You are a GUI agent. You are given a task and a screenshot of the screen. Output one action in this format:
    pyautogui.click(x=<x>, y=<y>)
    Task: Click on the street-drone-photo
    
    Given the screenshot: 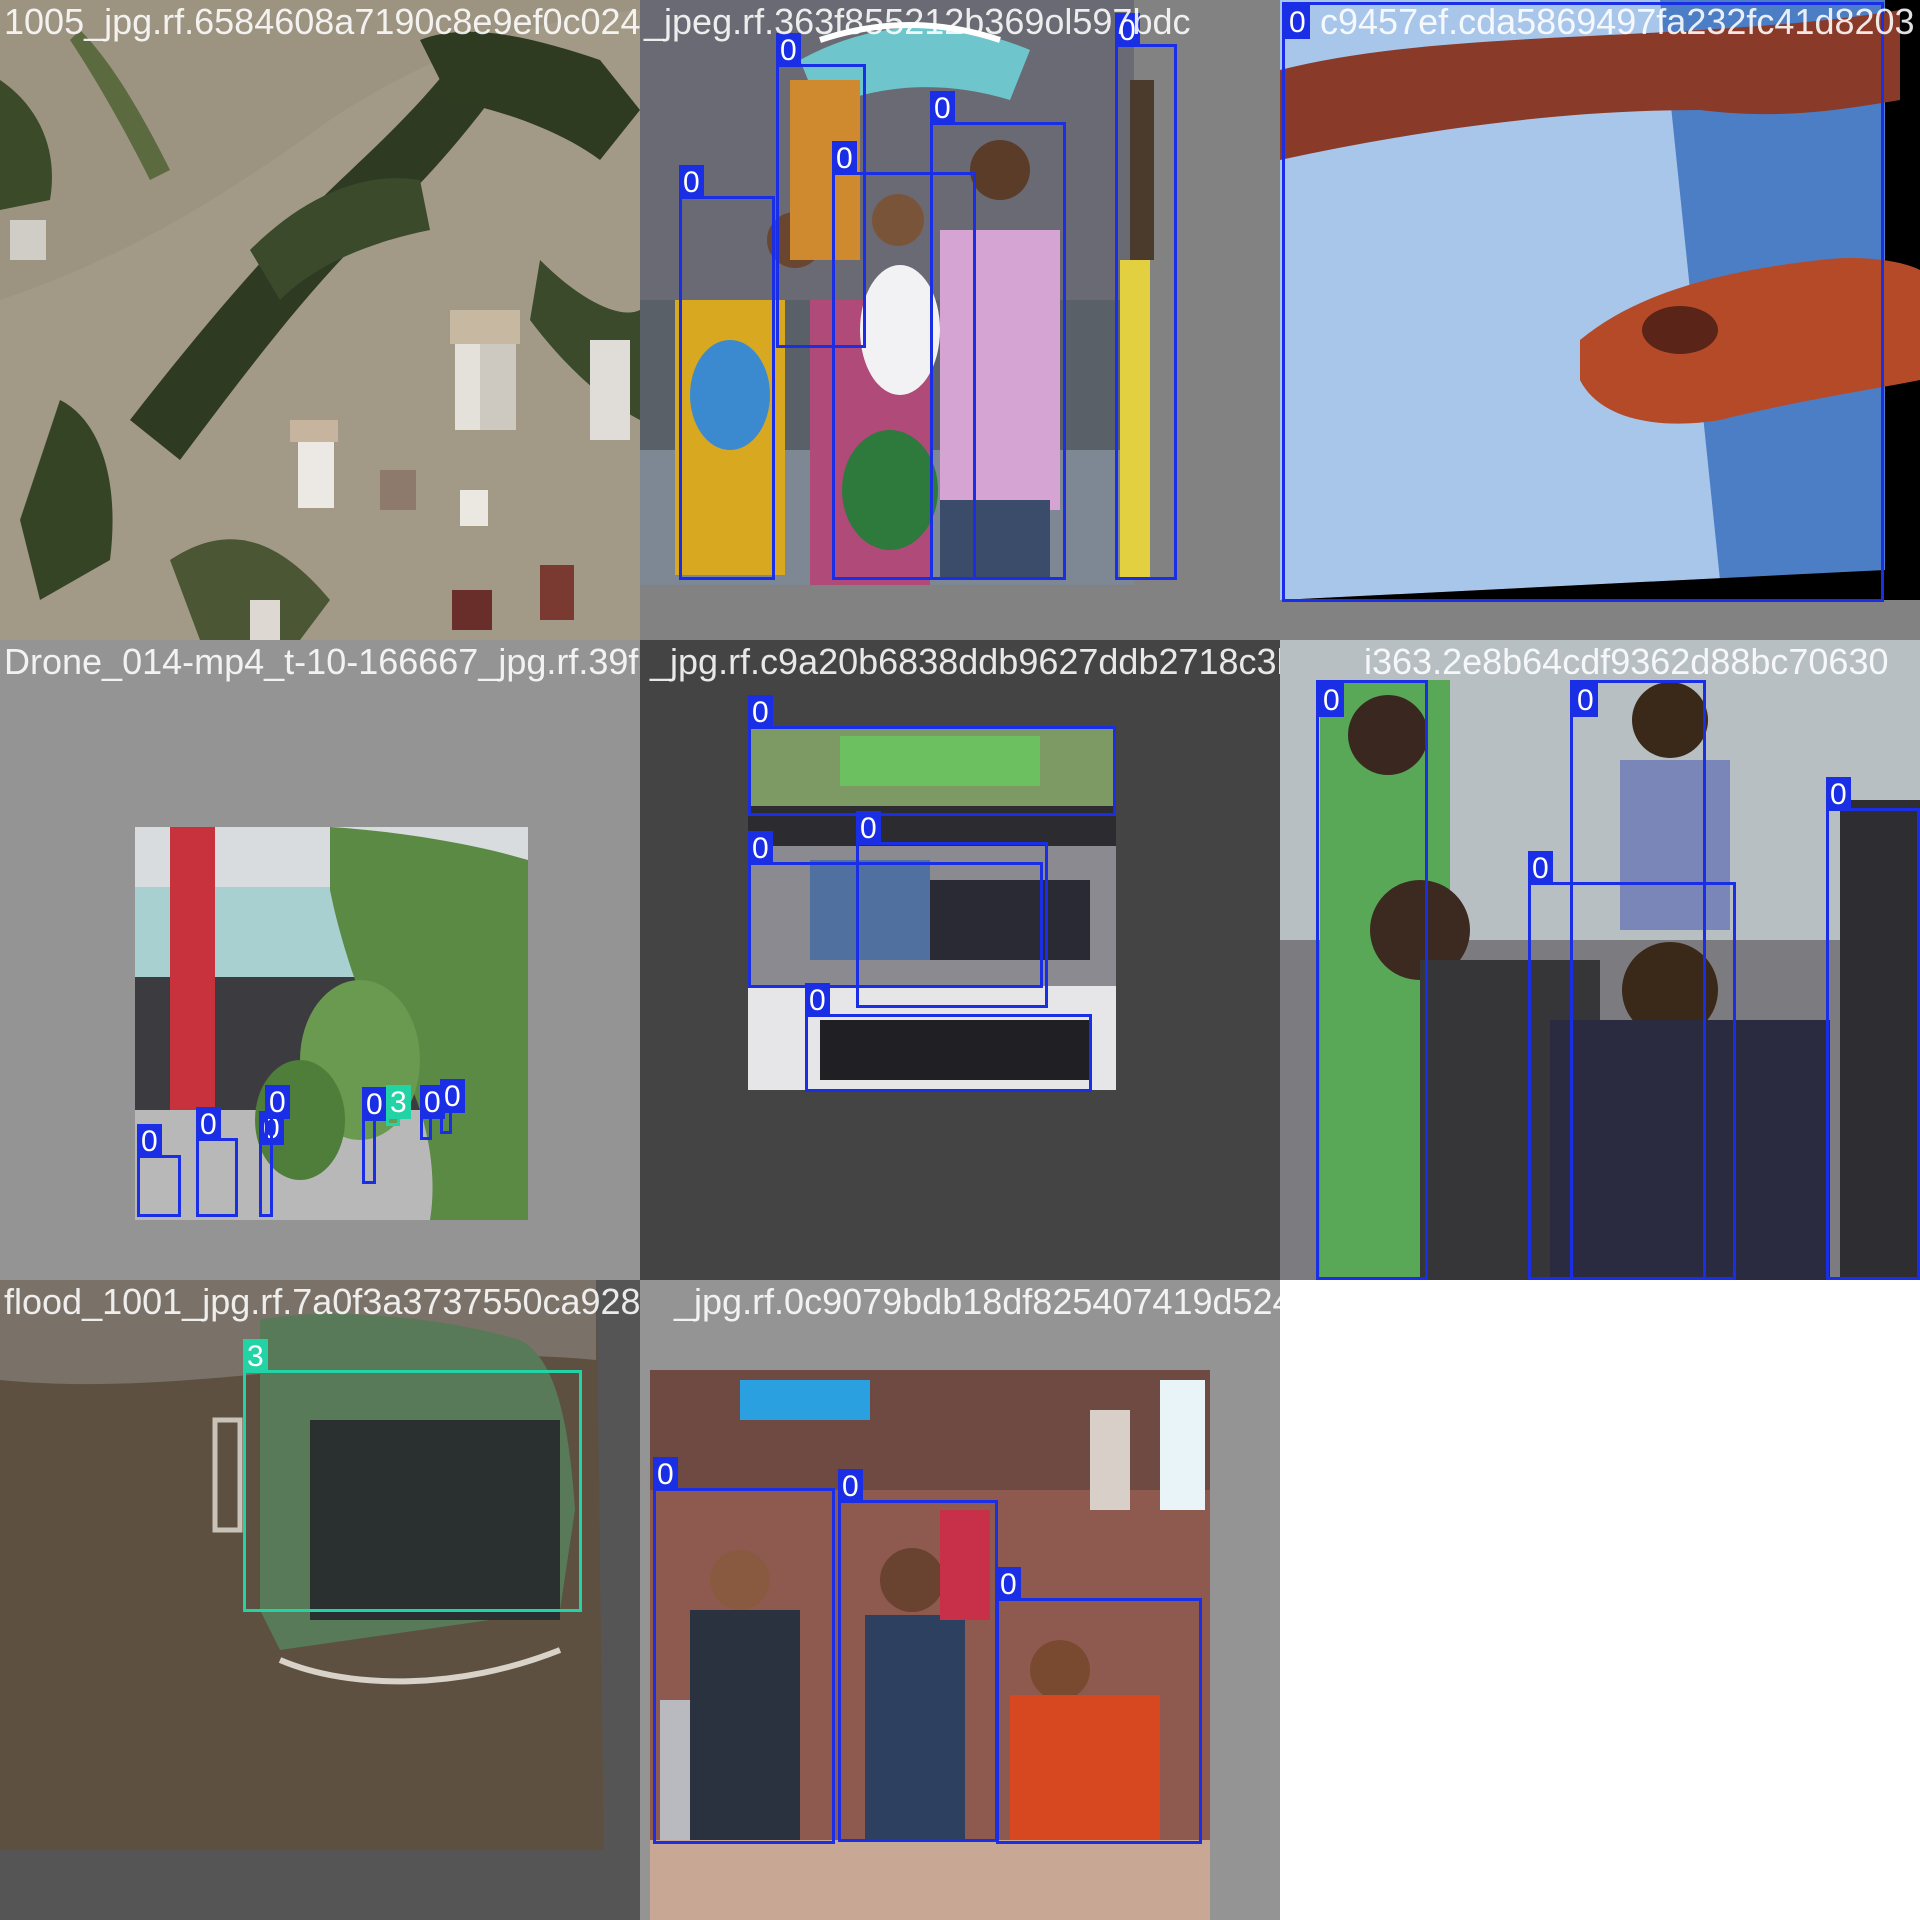 What is the action you would take?
    pyautogui.click(x=320, y=960)
    